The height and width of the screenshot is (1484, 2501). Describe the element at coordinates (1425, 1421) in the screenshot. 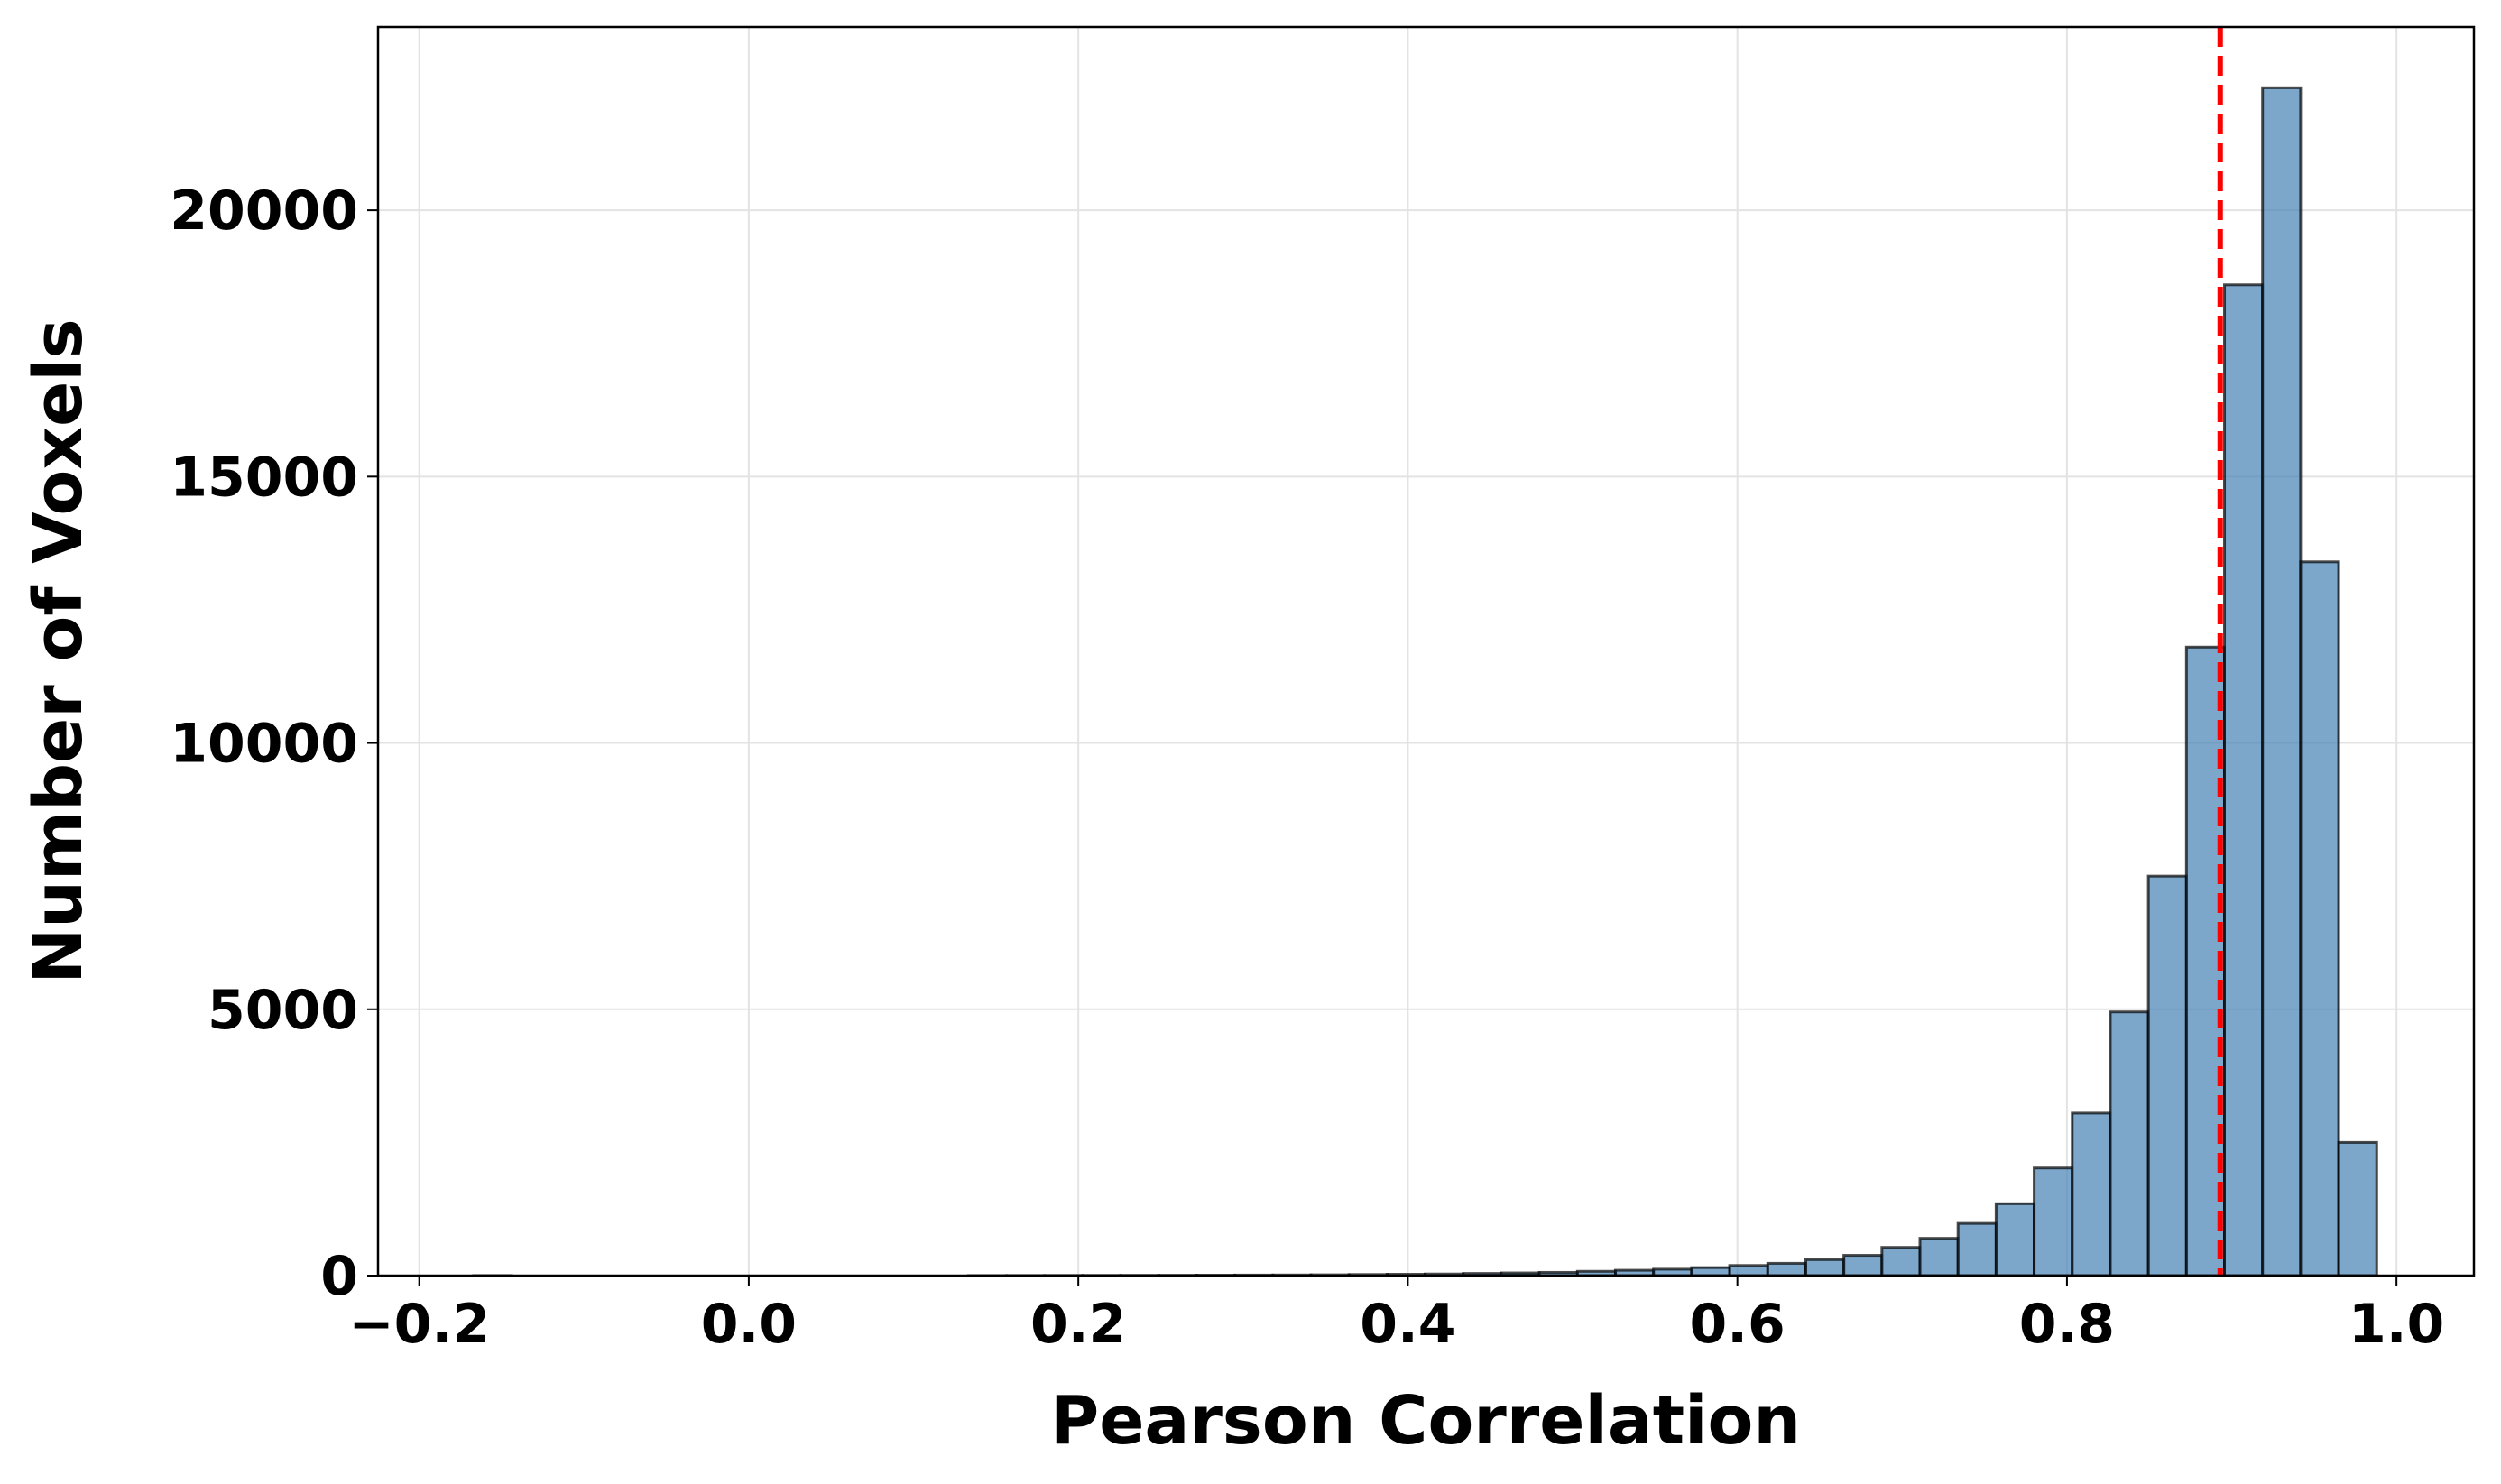

I see `x-axis-label: Pearson Correlation` at that location.